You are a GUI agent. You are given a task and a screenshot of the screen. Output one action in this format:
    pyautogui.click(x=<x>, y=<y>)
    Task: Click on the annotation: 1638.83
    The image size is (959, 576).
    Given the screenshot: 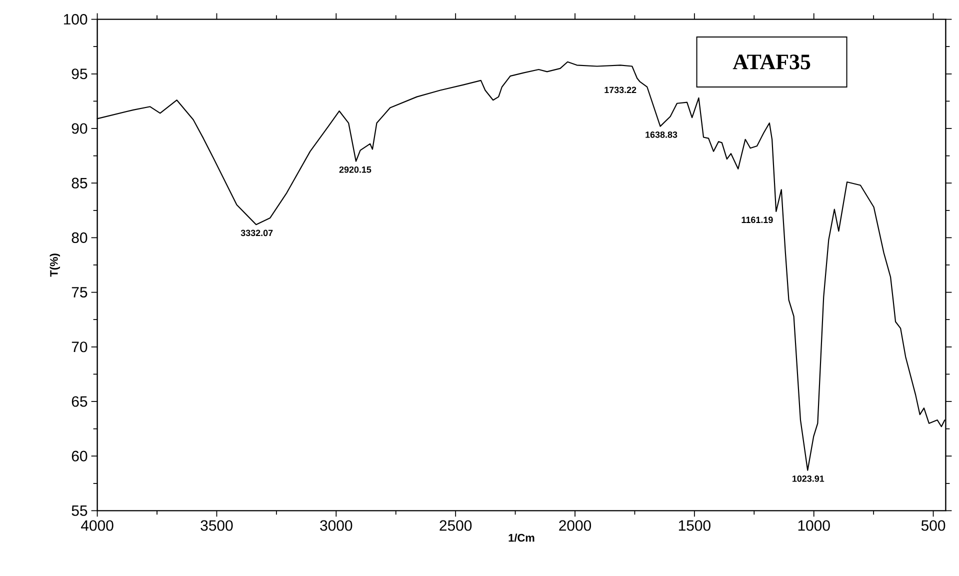 What is the action you would take?
    pyautogui.click(x=662, y=135)
    